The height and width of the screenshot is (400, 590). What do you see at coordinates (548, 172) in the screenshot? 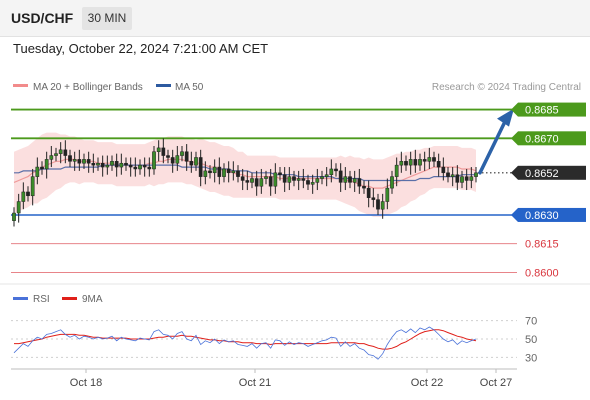
I see `last-price-tag: 0.8652` at bounding box center [548, 172].